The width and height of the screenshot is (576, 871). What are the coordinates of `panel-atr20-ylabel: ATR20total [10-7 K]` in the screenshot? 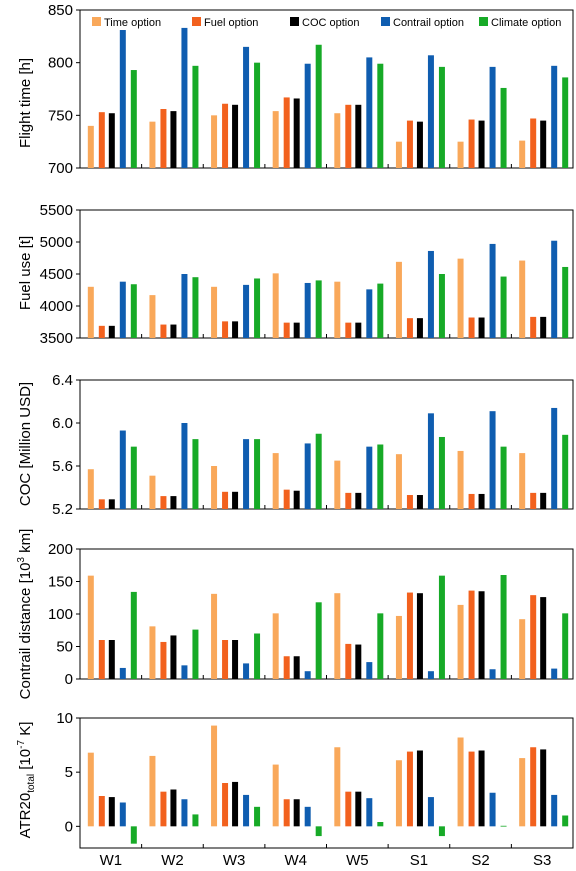 It's located at (26, 780).